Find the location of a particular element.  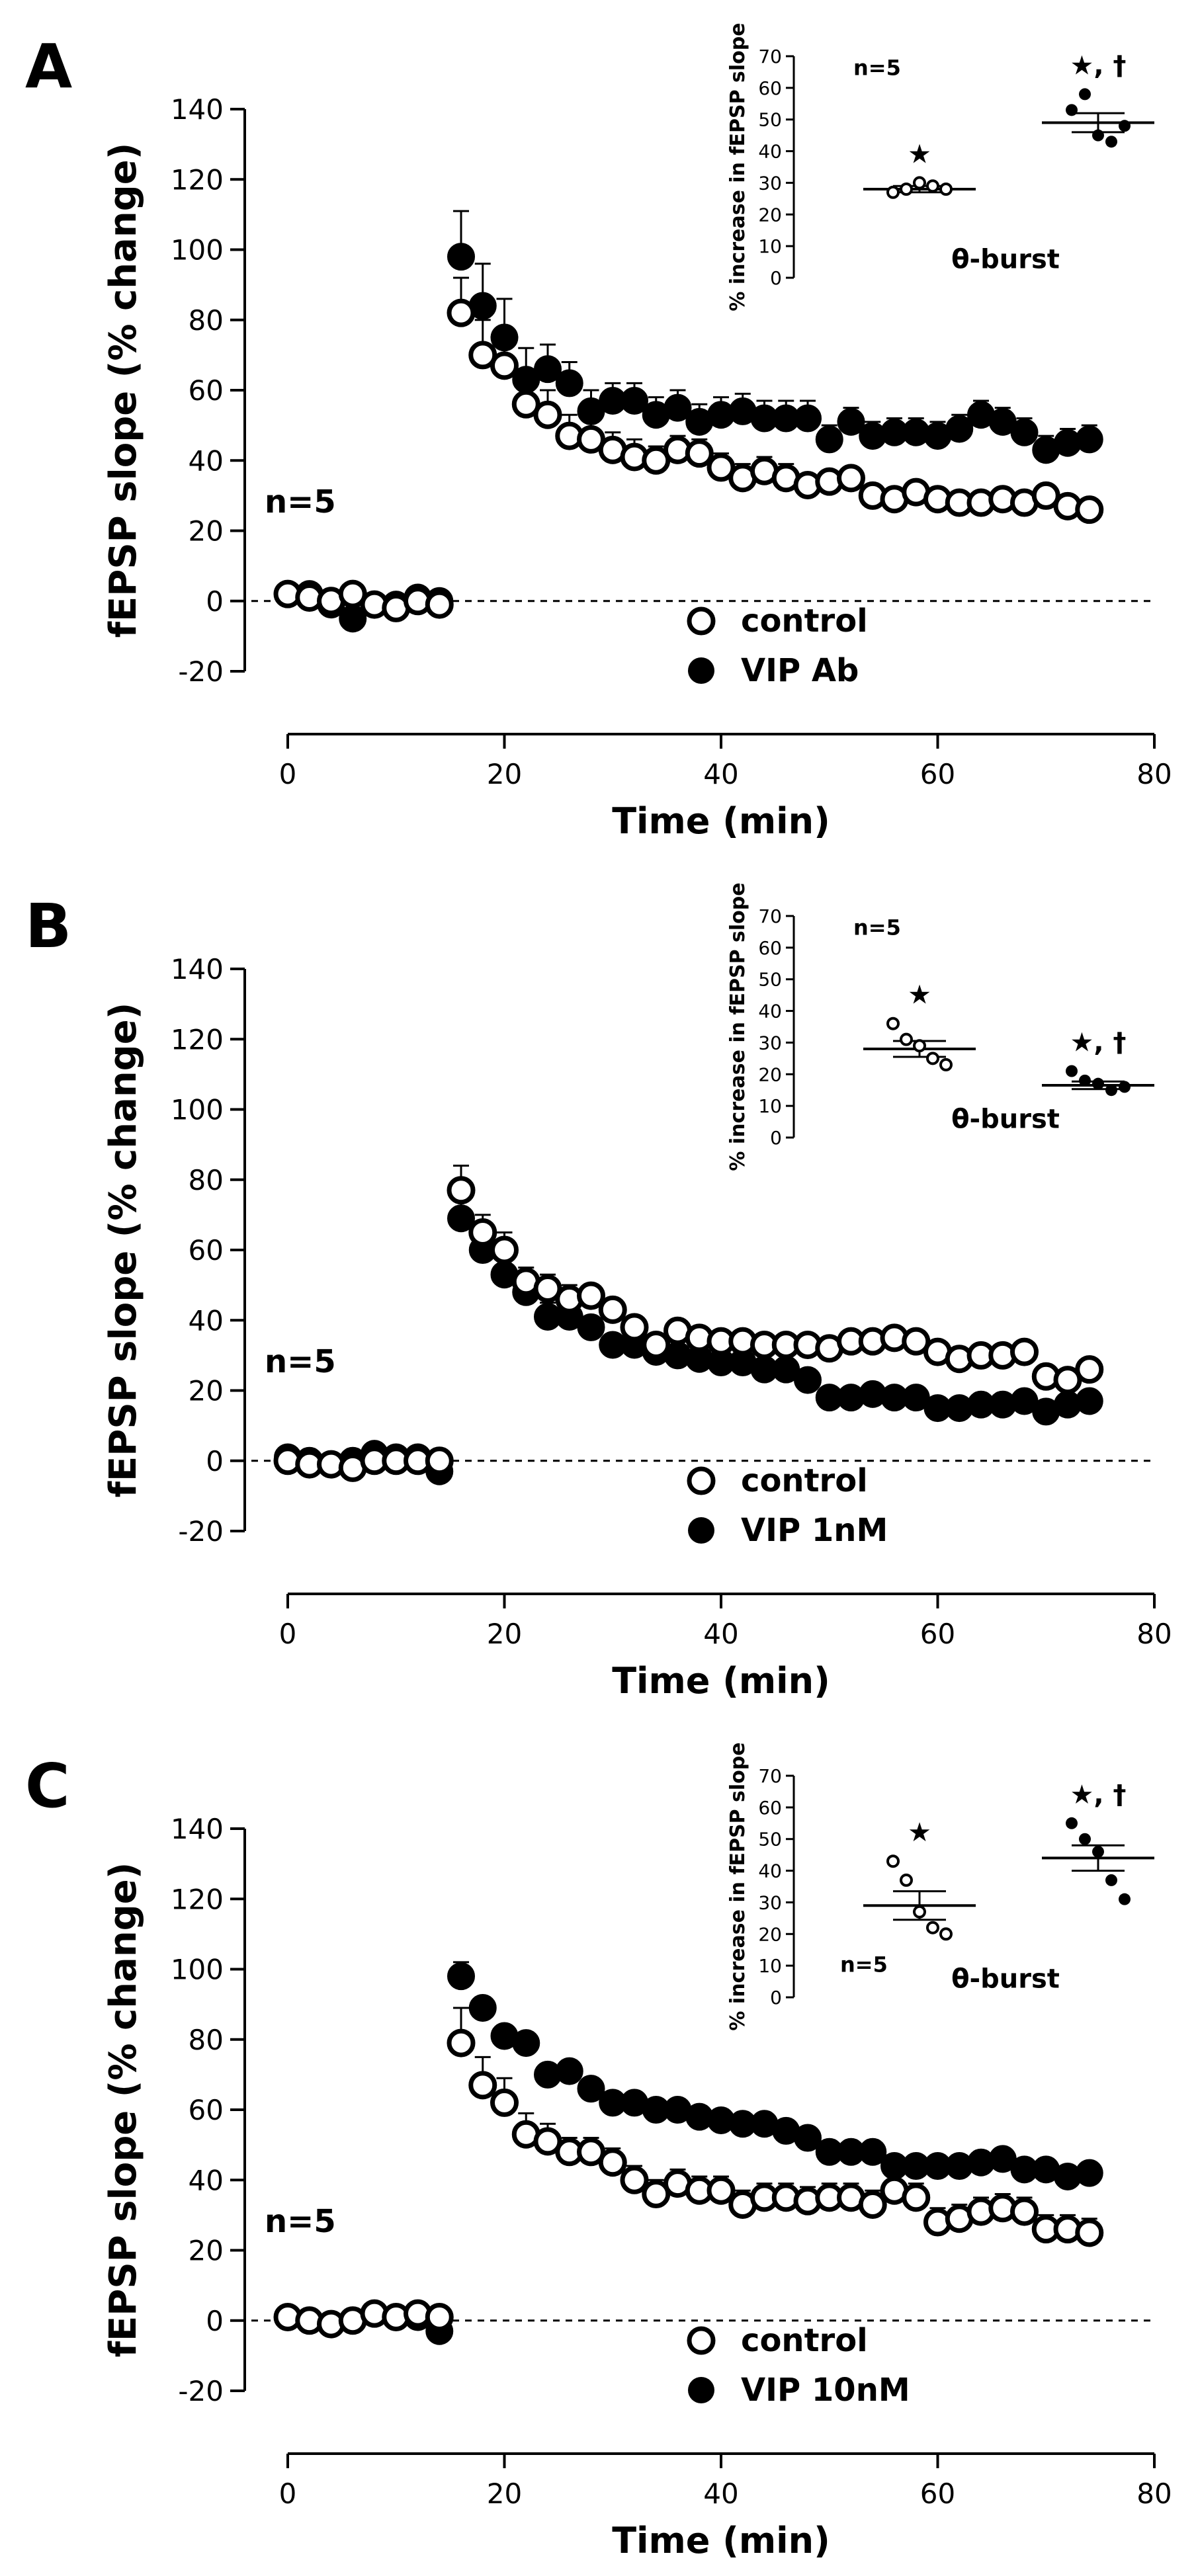

inset-group-vip-10nm: ★, † is located at coordinates (1098, 1842).